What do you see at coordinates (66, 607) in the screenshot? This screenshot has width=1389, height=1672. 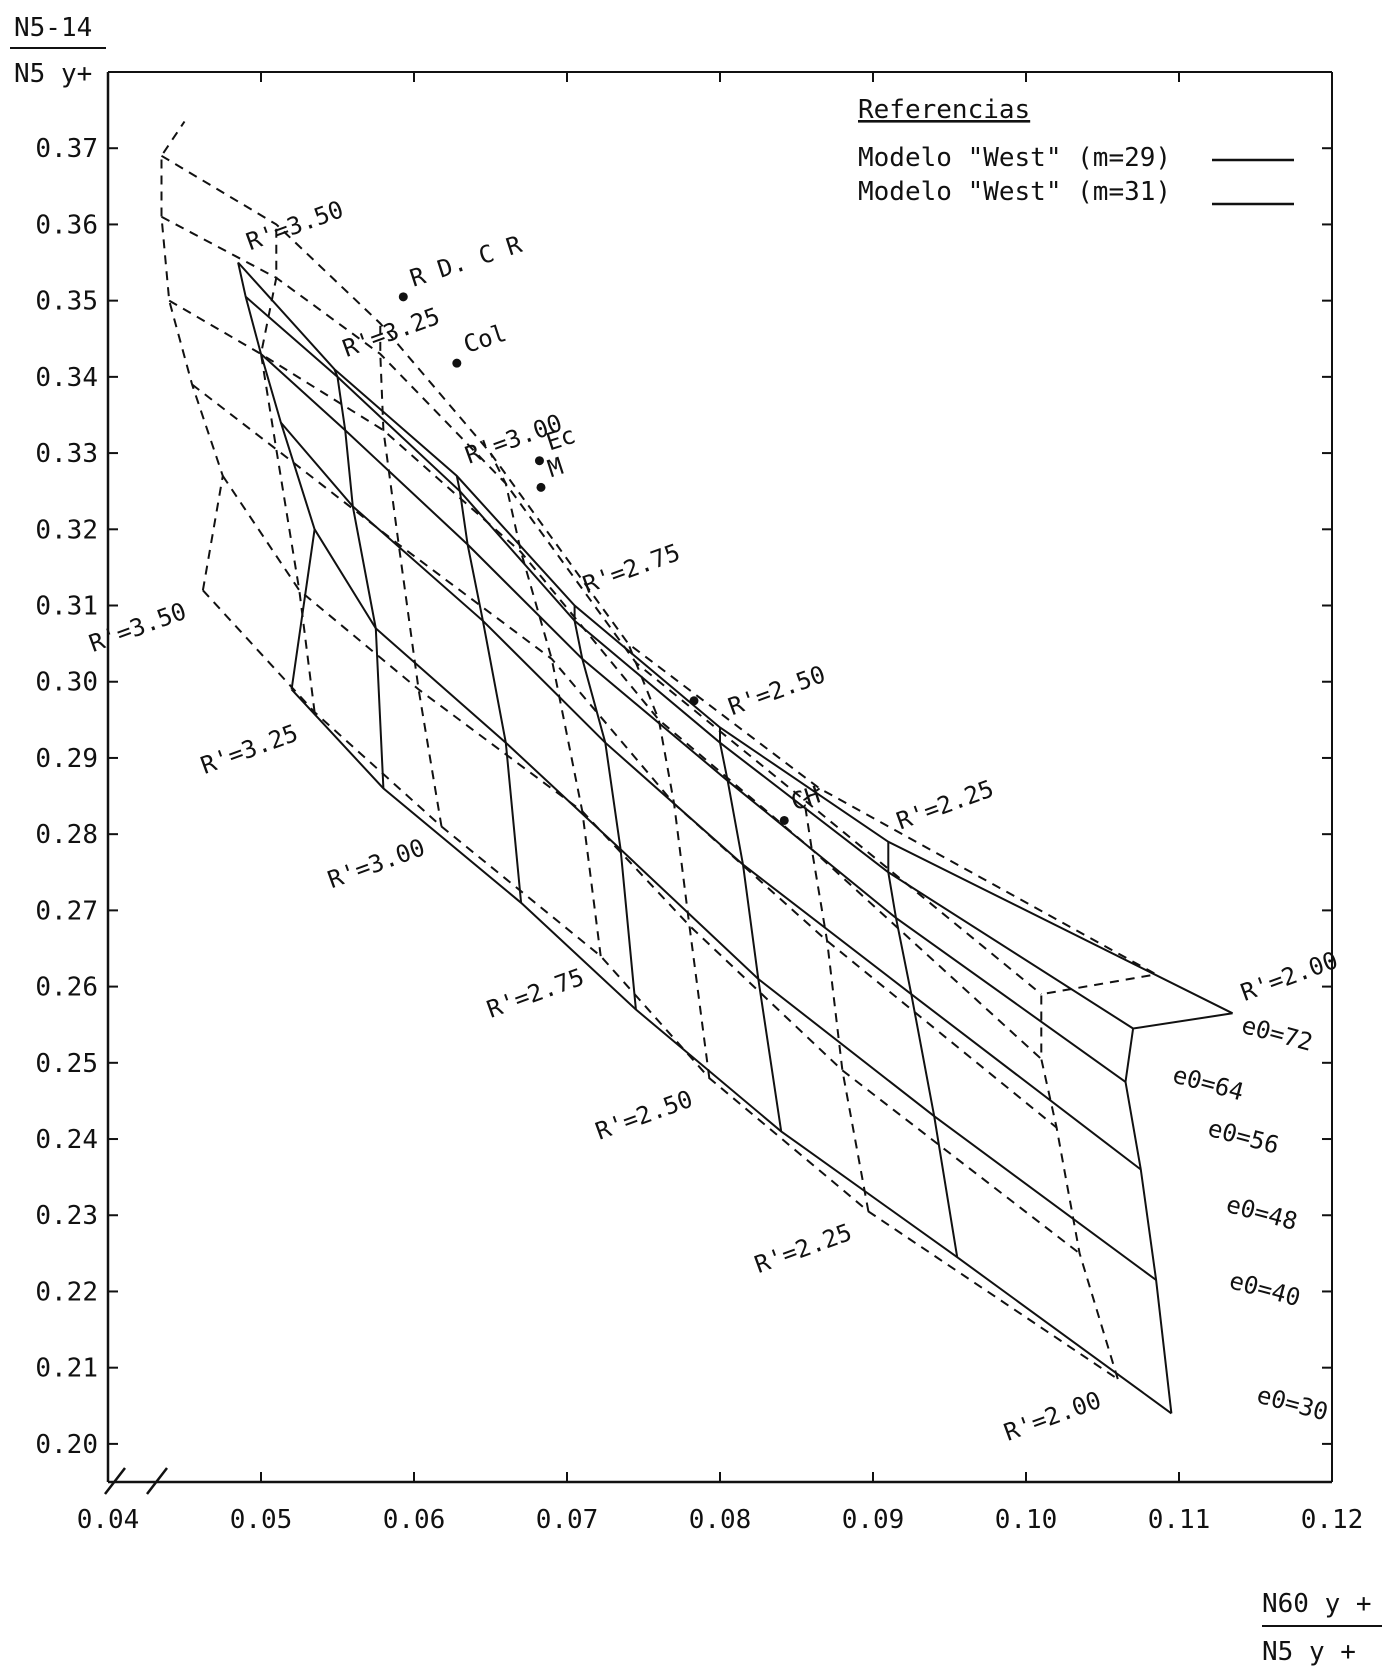 I see `y-tick-label: 0.31` at bounding box center [66, 607].